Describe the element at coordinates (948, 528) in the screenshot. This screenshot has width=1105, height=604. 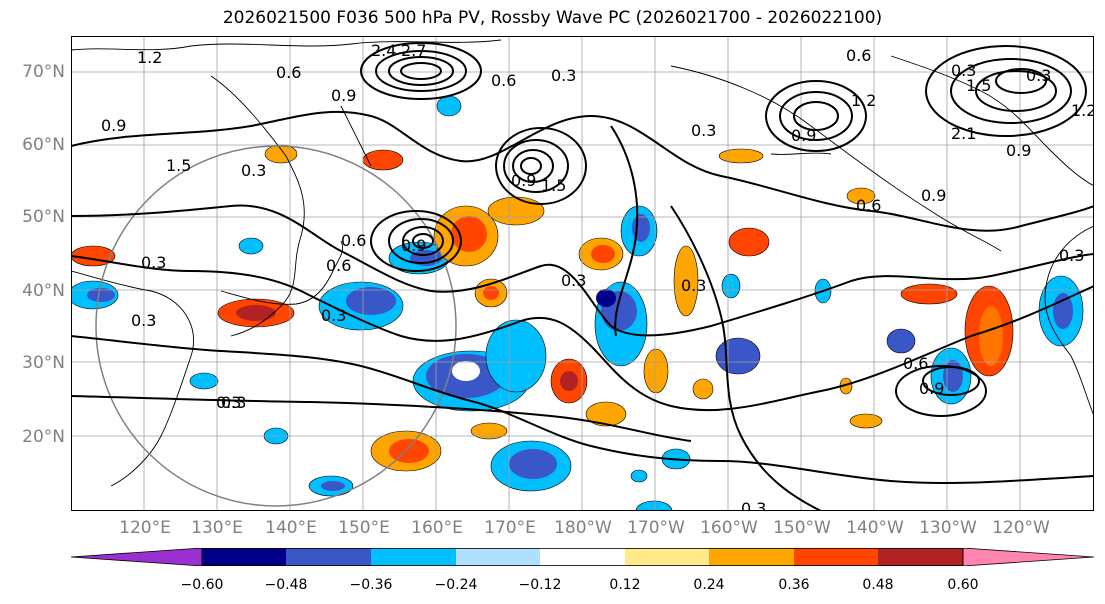
I see `lon-label-130w: 130°W` at that location.